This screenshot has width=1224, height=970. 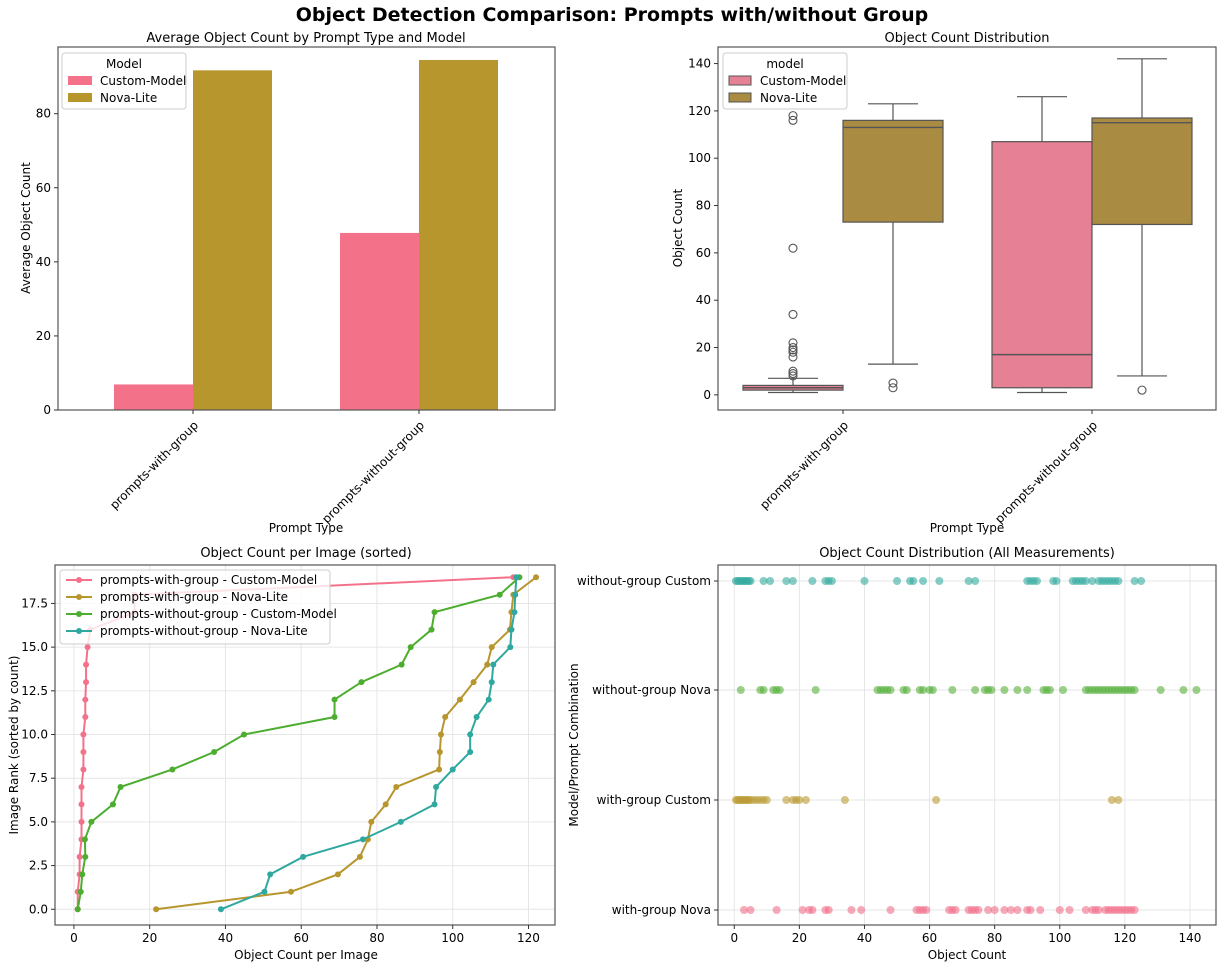 I want to click on box-nova-lite-prompts-without-group, so click(x=1142, y=226).